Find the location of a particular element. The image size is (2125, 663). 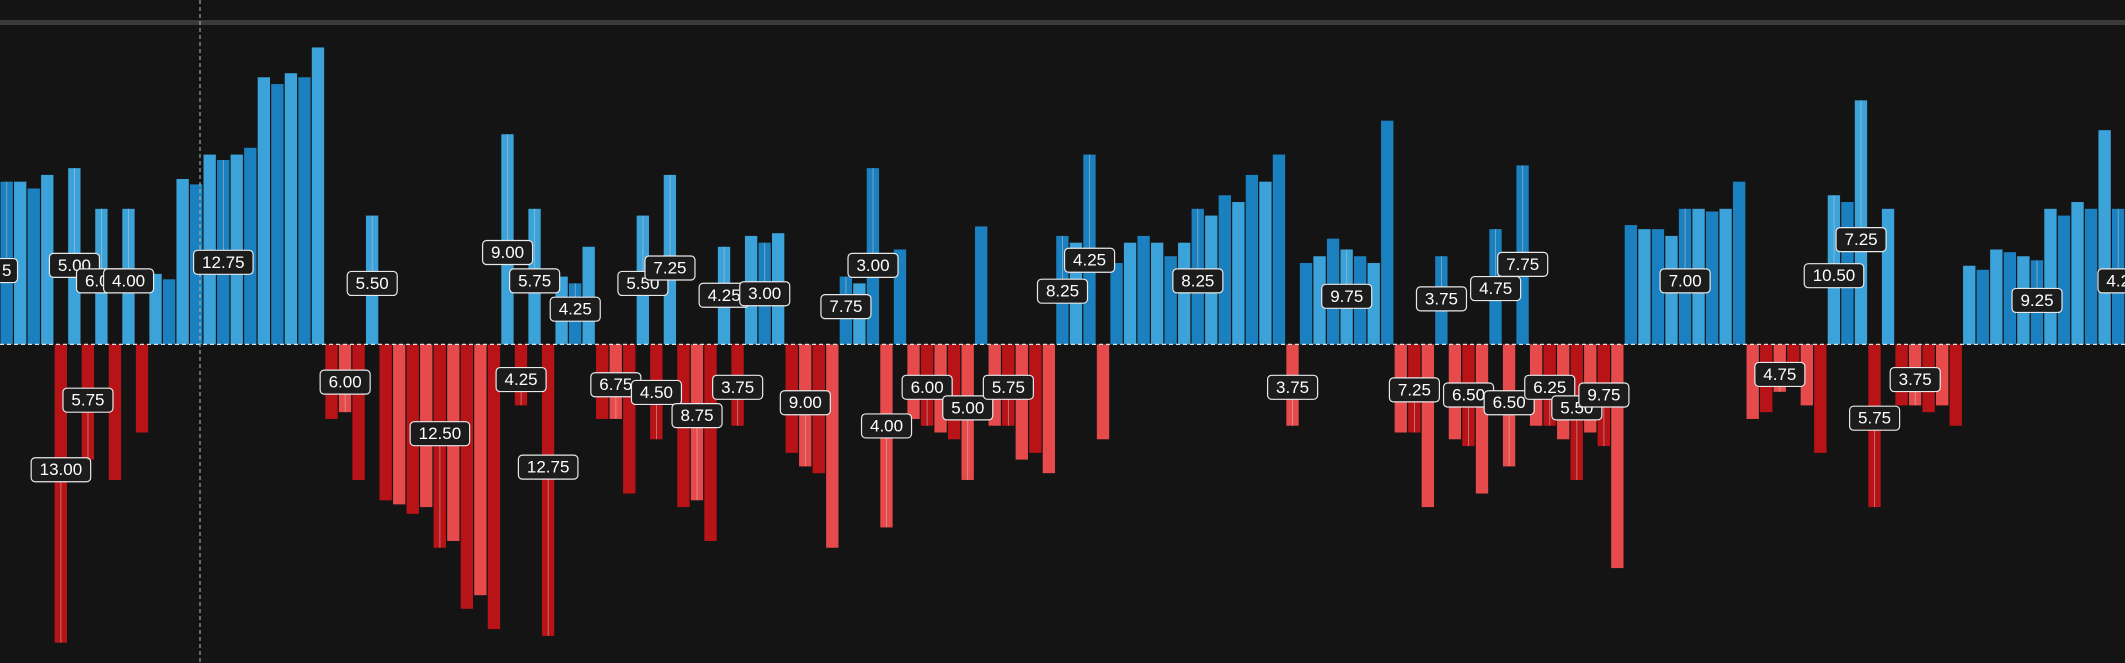

annotation-label: 4.2 is located at coordinates (2115, 280).